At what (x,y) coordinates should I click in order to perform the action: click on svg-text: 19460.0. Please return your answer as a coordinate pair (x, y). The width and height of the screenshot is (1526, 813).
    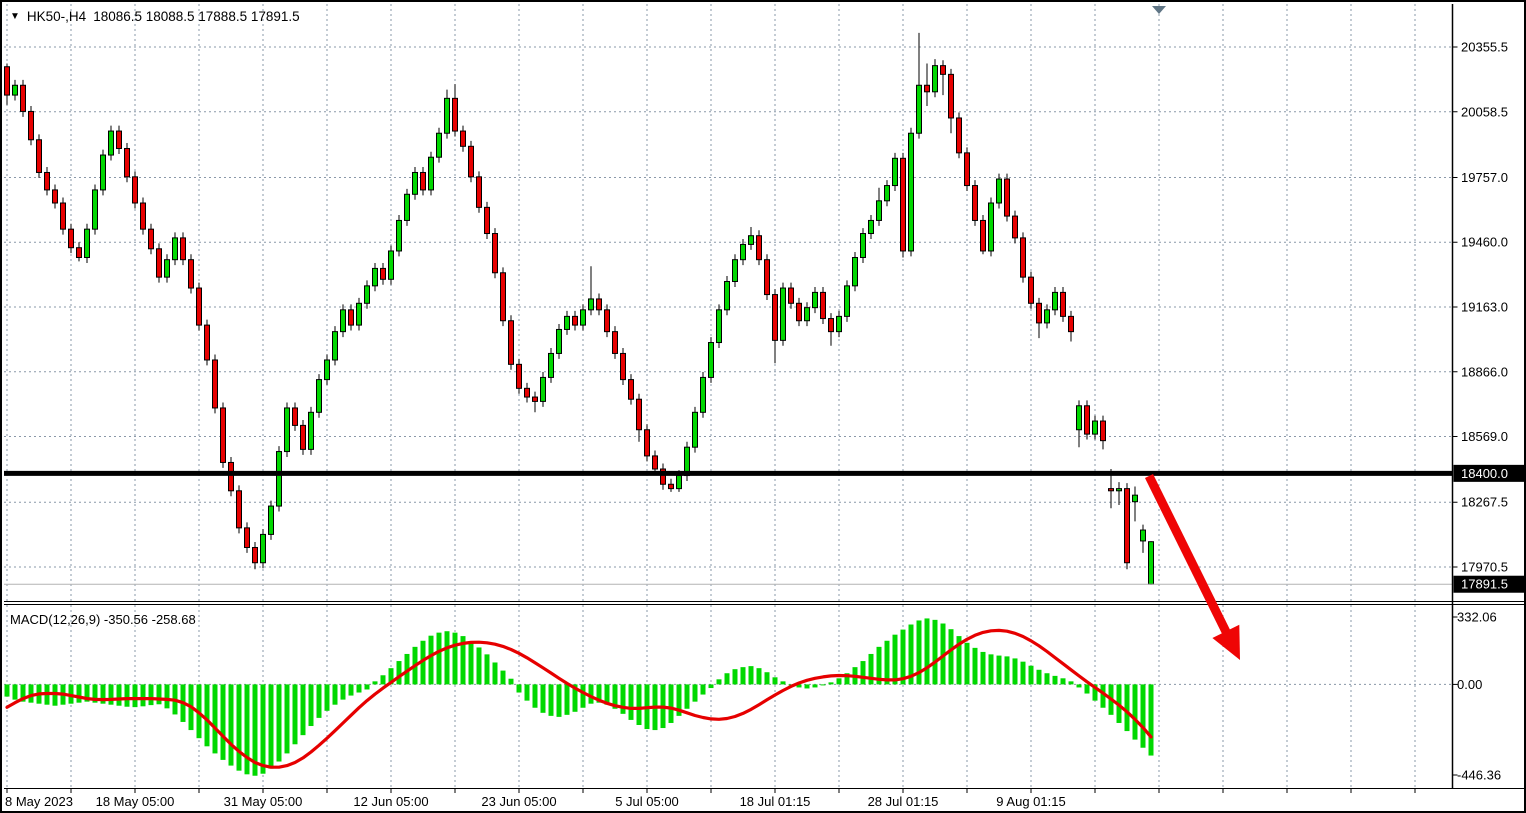
    Looking at the image, I should click on (1484, 242).